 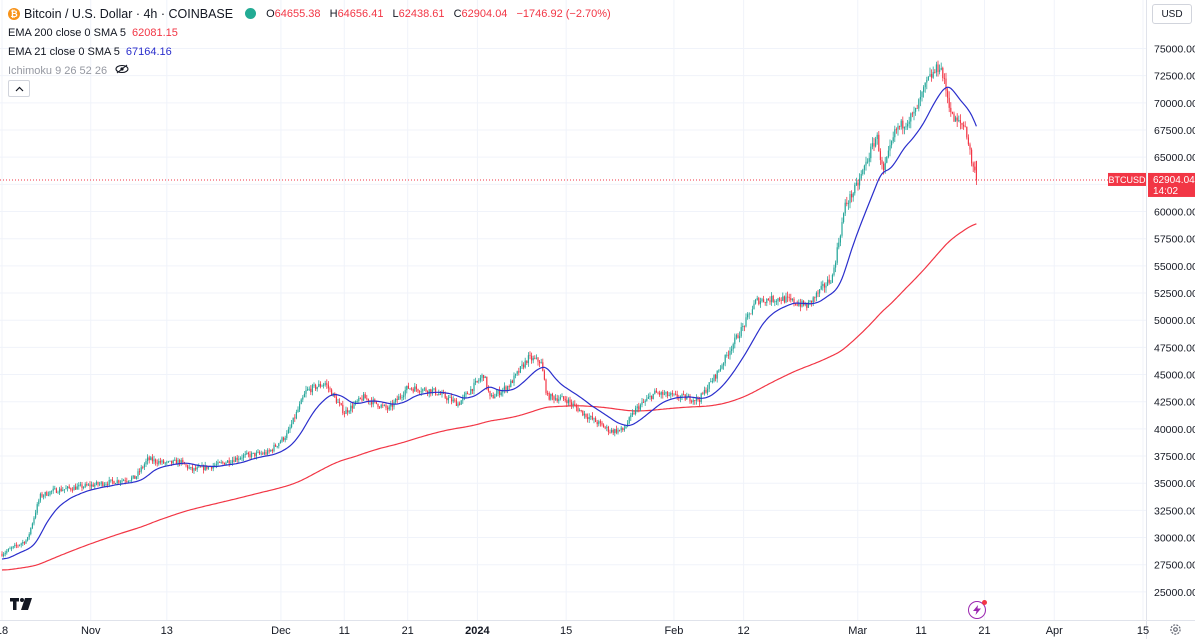 What do you see at coordinates (920, 631) in the screenshot?
I see `time-tick-label: 11` at bounding box center [920, 631].